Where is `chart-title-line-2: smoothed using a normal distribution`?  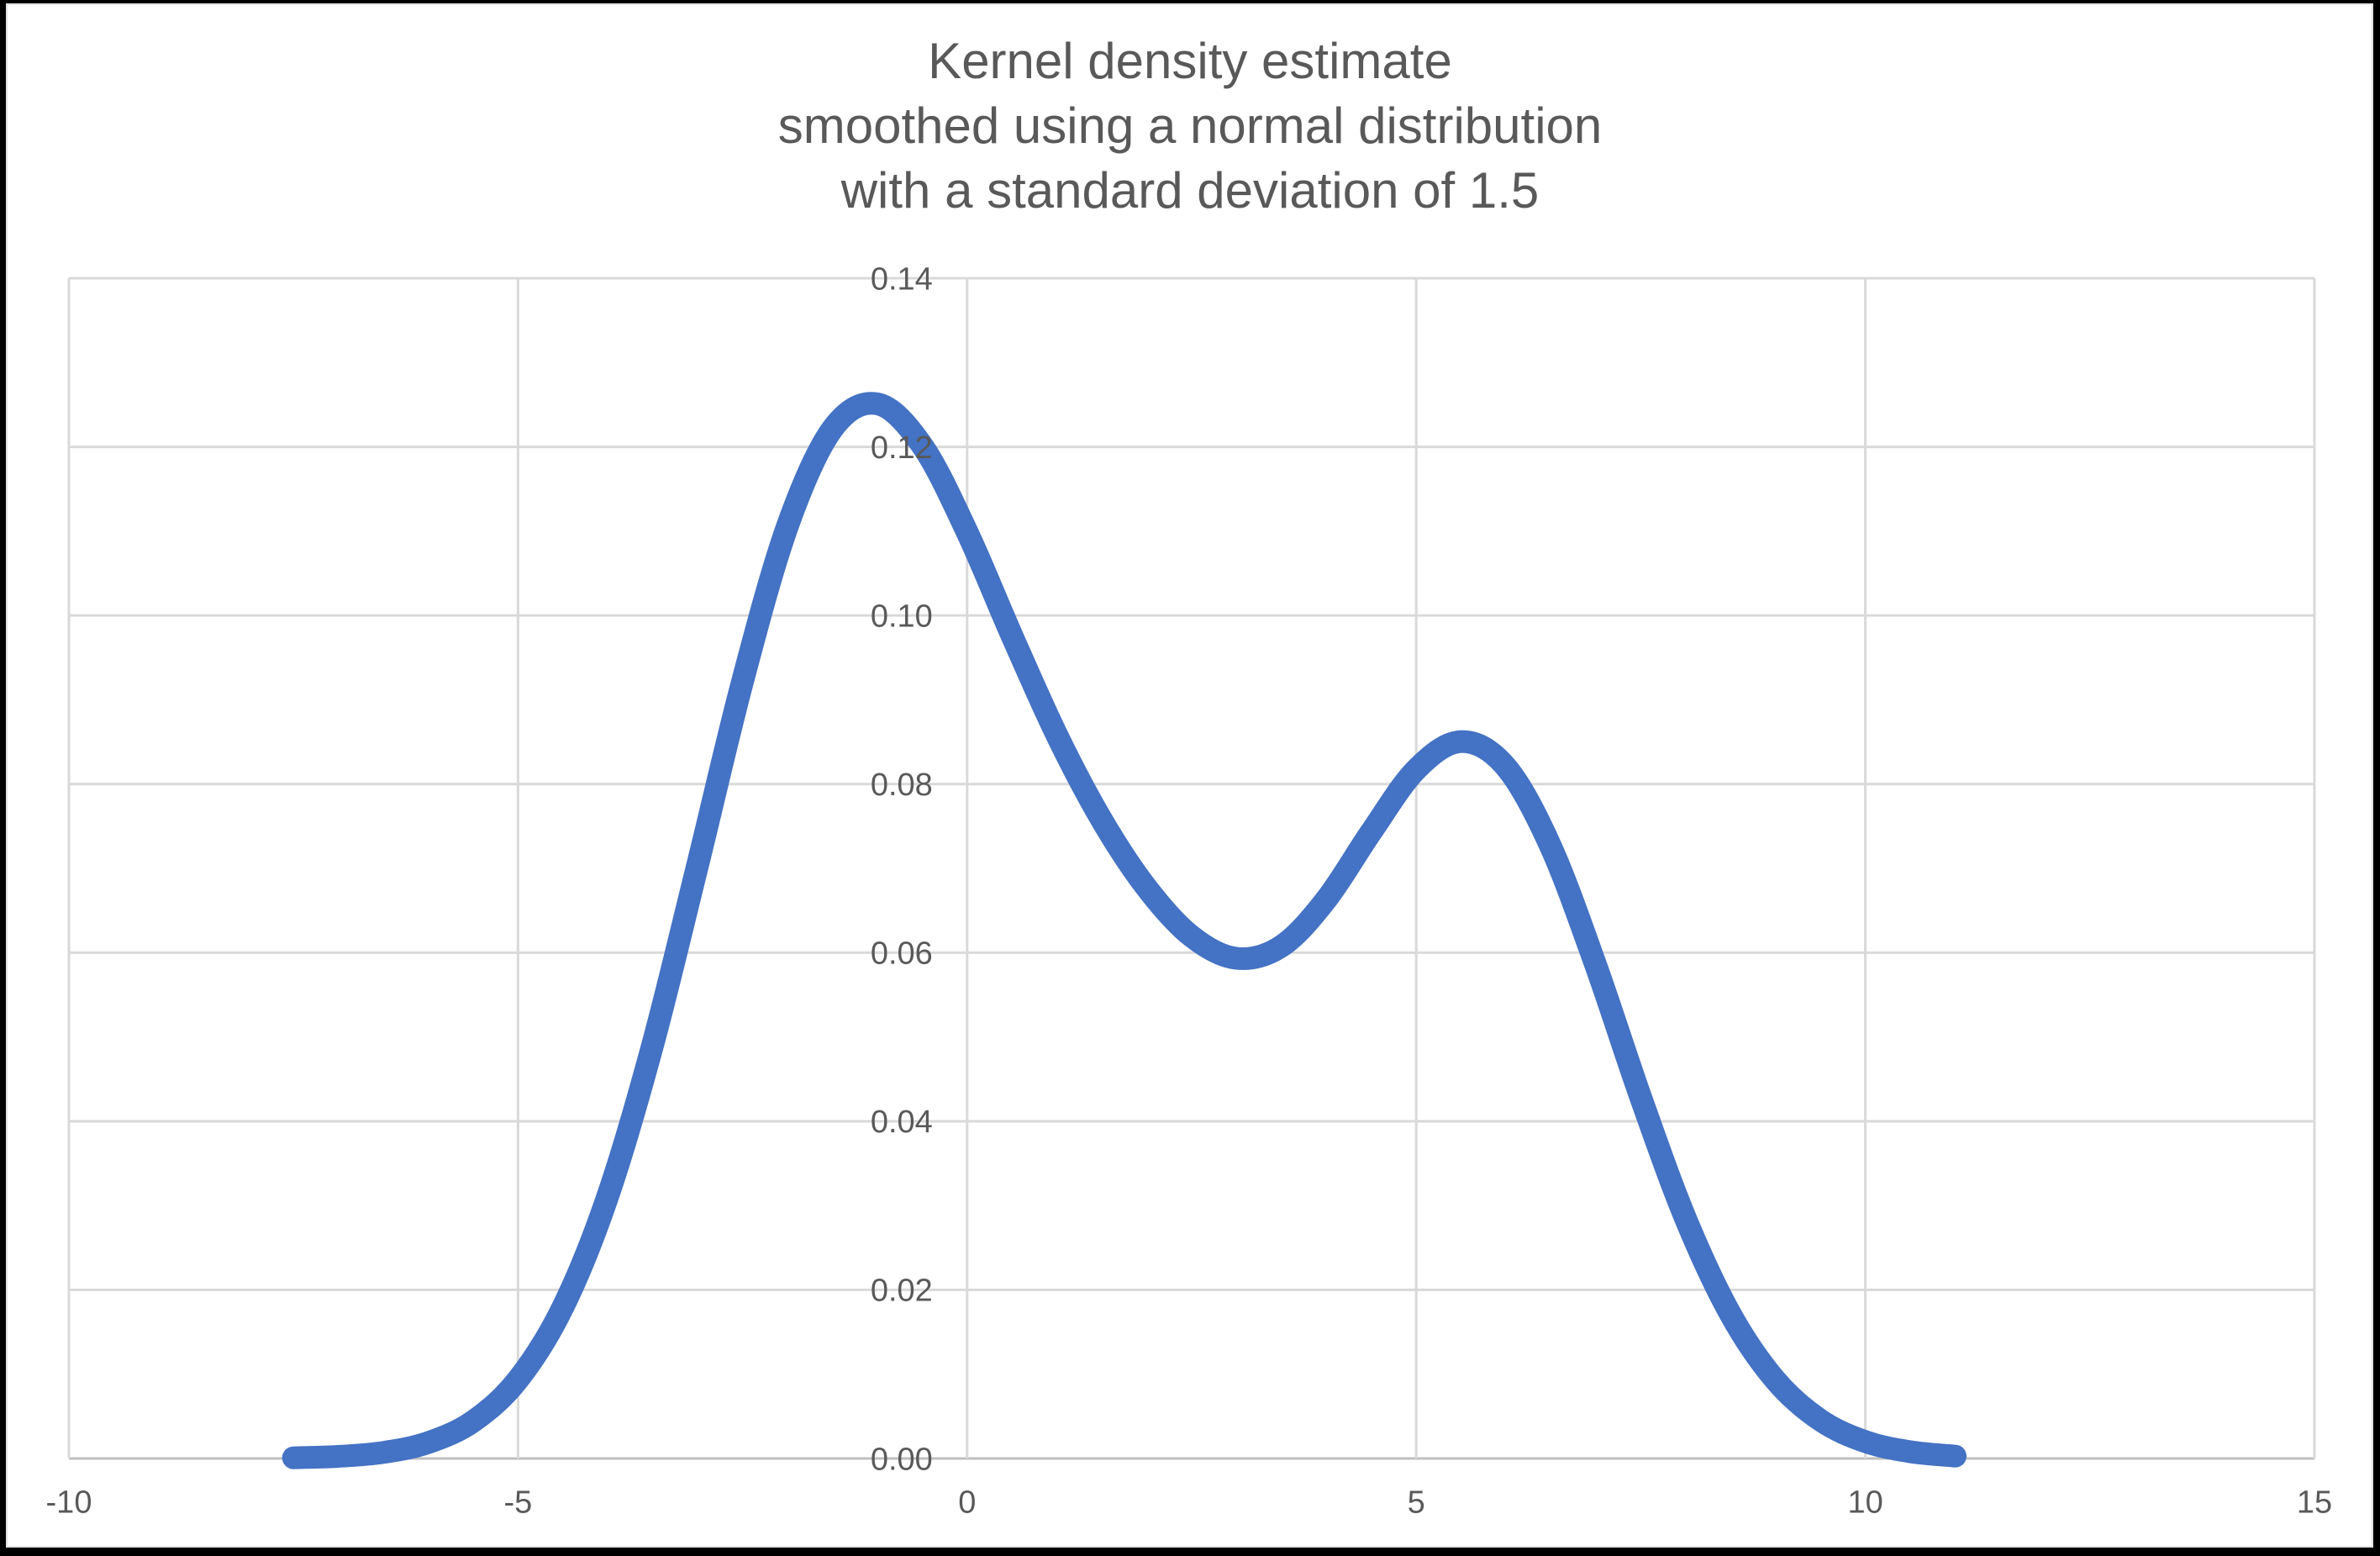 chart-title-line-2: smoothed using a normal distribution is located at coordinates (1190, 126).